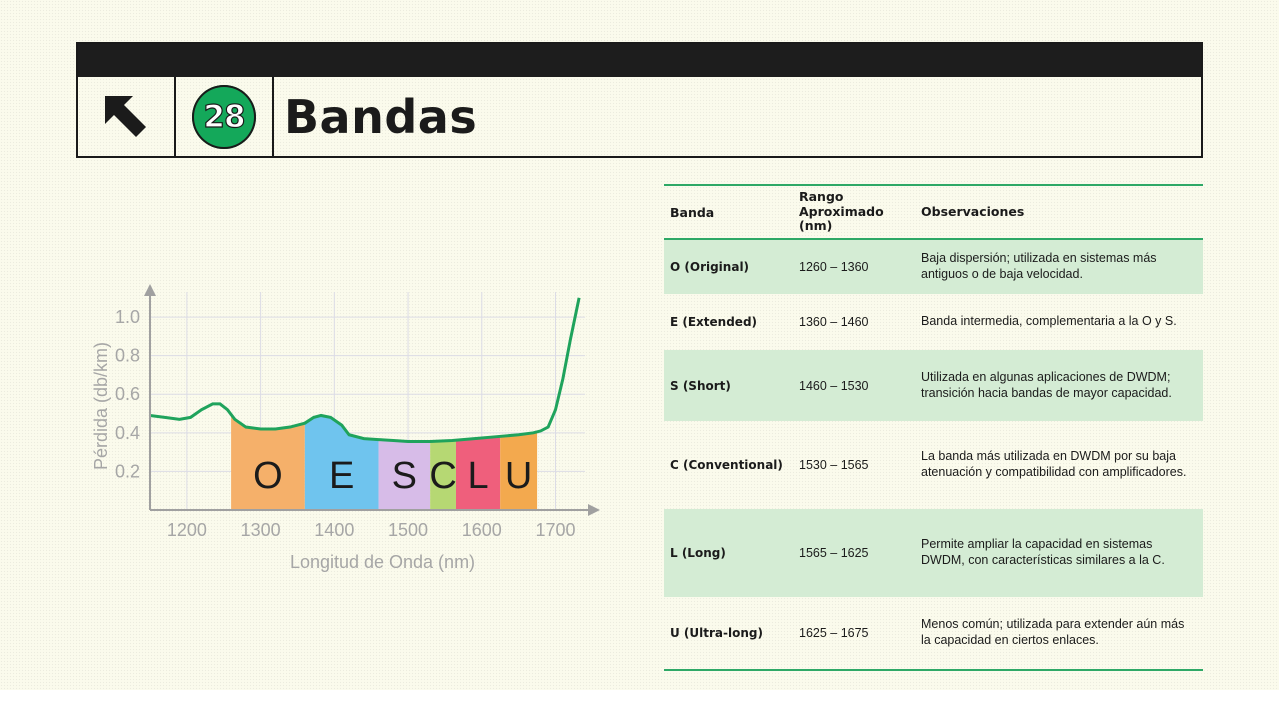 This screenshot has height=720, width=1279. What do you see at coordinates (101, 406) in the screenshot?
I see `y-axis-label: Pérdida (db/km)` at bounding box center [101, 406].